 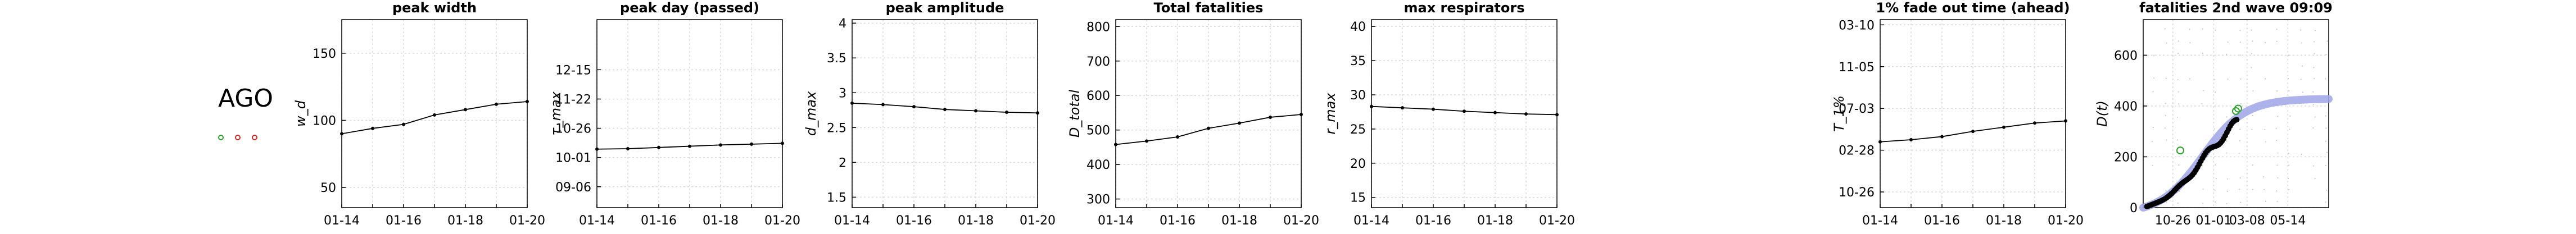 What do you see at coordinates (1358, 130) in the screenshot?
I see `y-tick-label: 25` at bounding box center [1358, 130].